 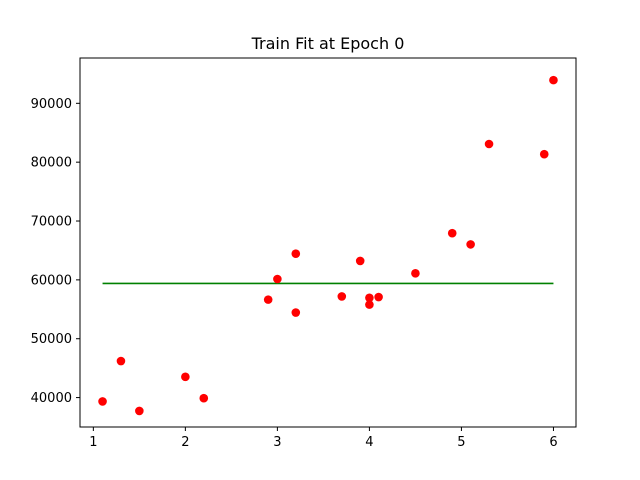 I want to click on y-tick-label: 40000, so click(x=51, y=398).